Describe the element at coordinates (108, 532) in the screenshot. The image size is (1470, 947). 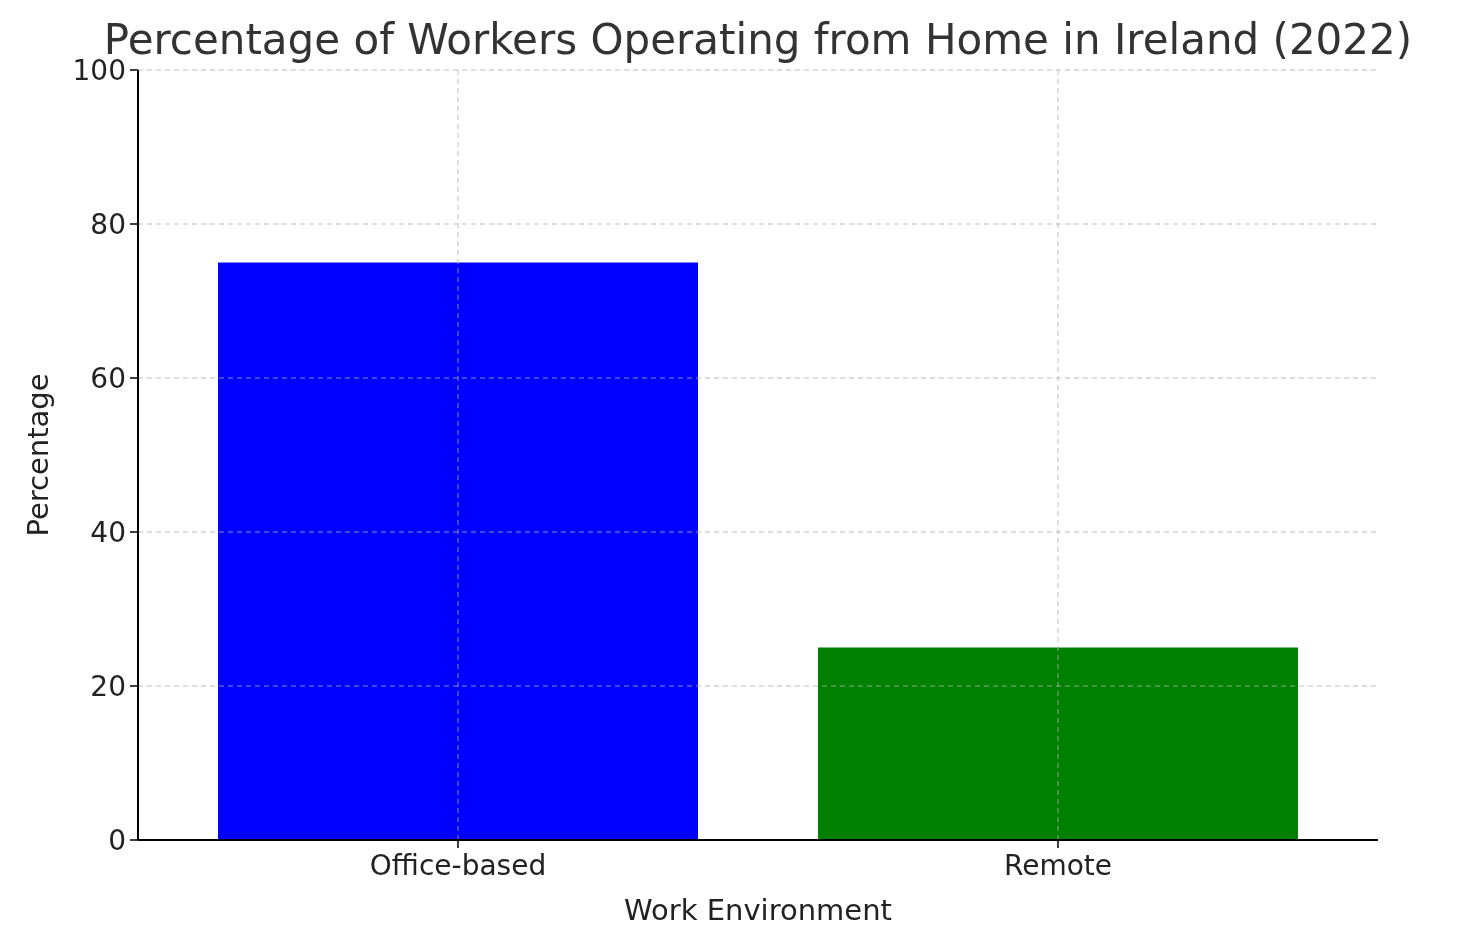
I see `y-tick-label: 40` at that location.